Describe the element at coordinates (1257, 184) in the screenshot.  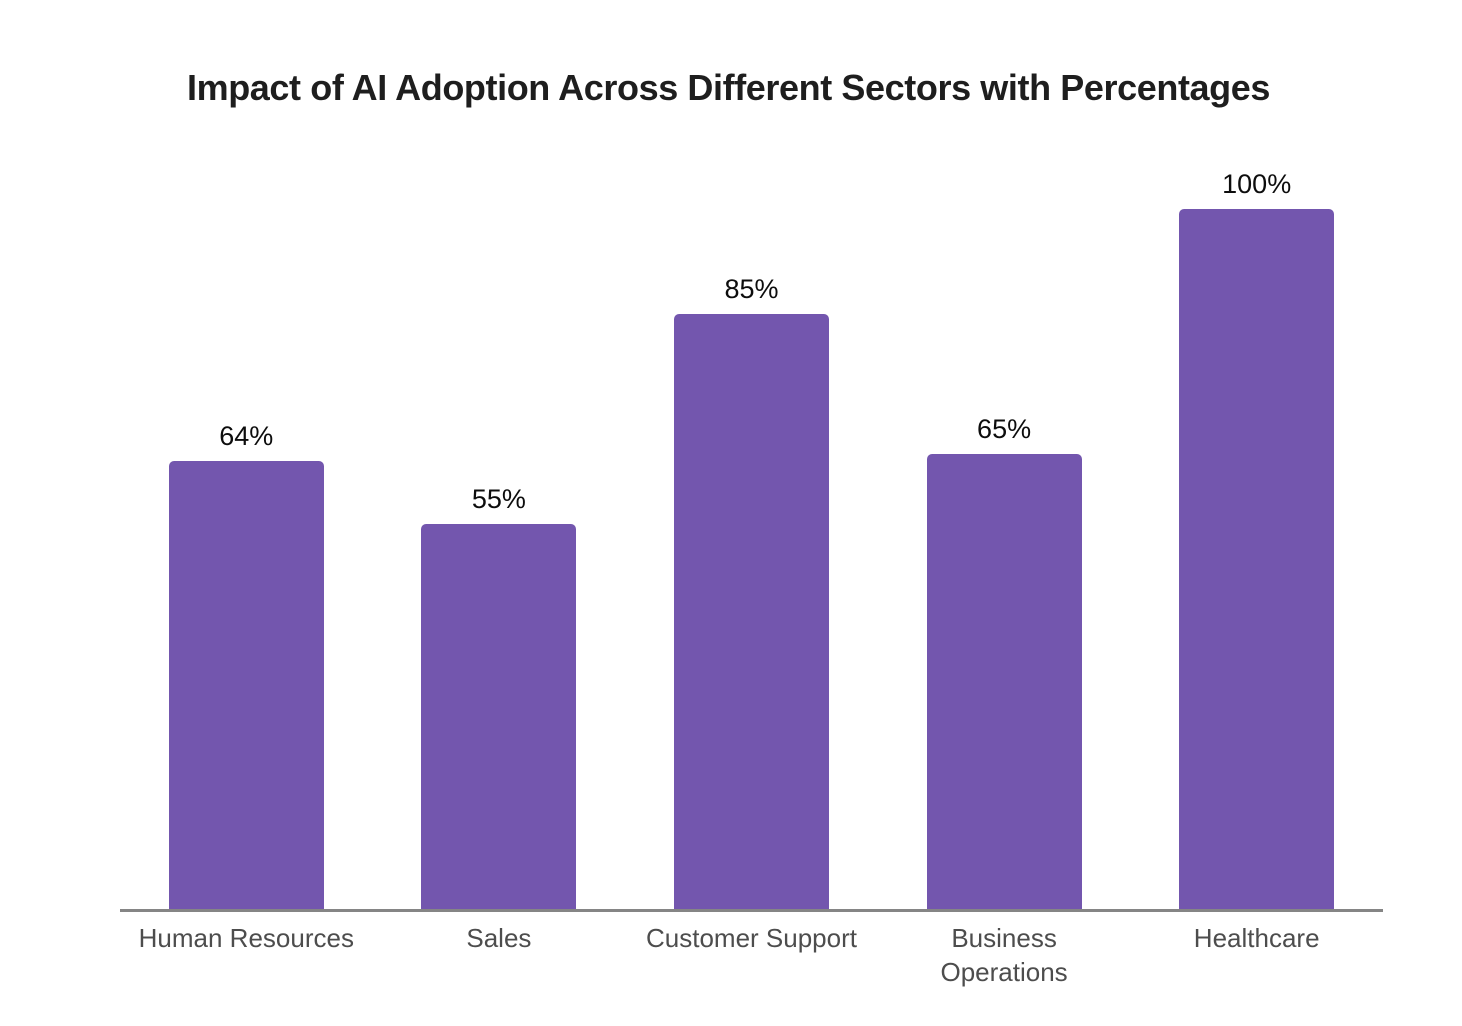
I see `bar-value-label: 100%` at that location.